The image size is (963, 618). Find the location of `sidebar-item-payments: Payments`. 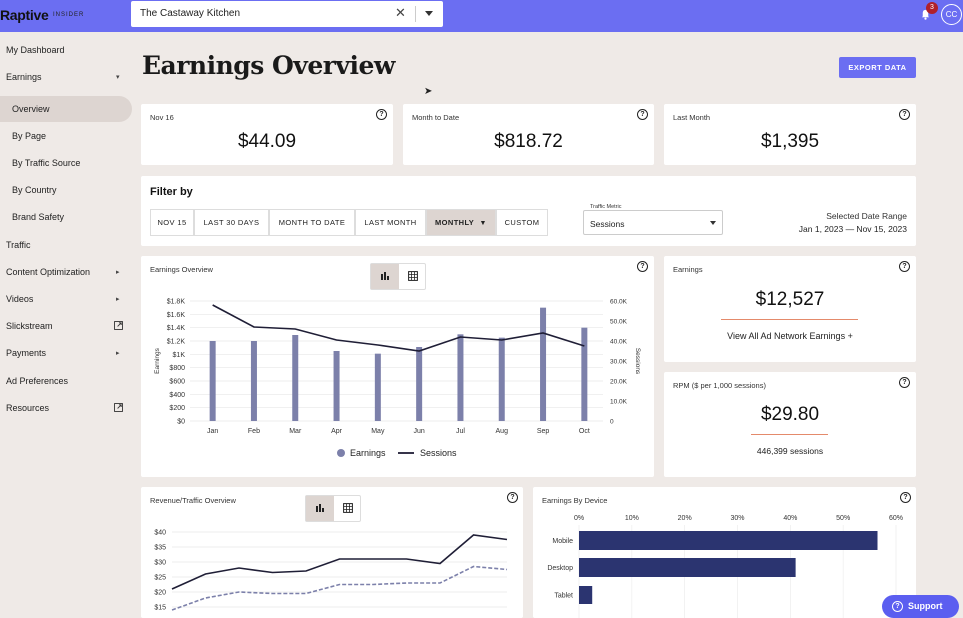

sidebar-item-payments: Payments is located at coordinates (26, 353).